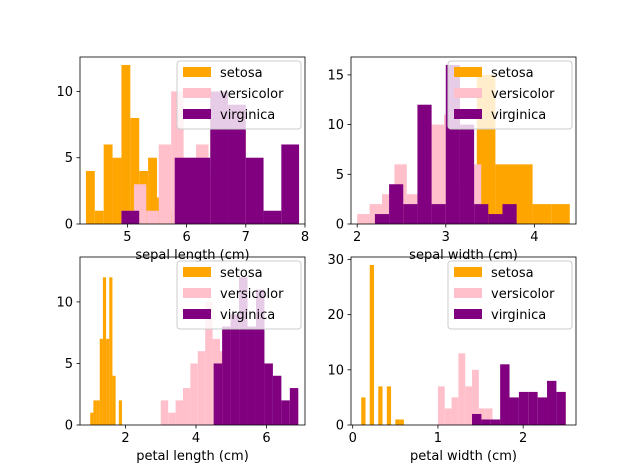 This screenshot has height=476, width=640. I want to click on x-axis-label: sepal length (cm), so click(192, 255).